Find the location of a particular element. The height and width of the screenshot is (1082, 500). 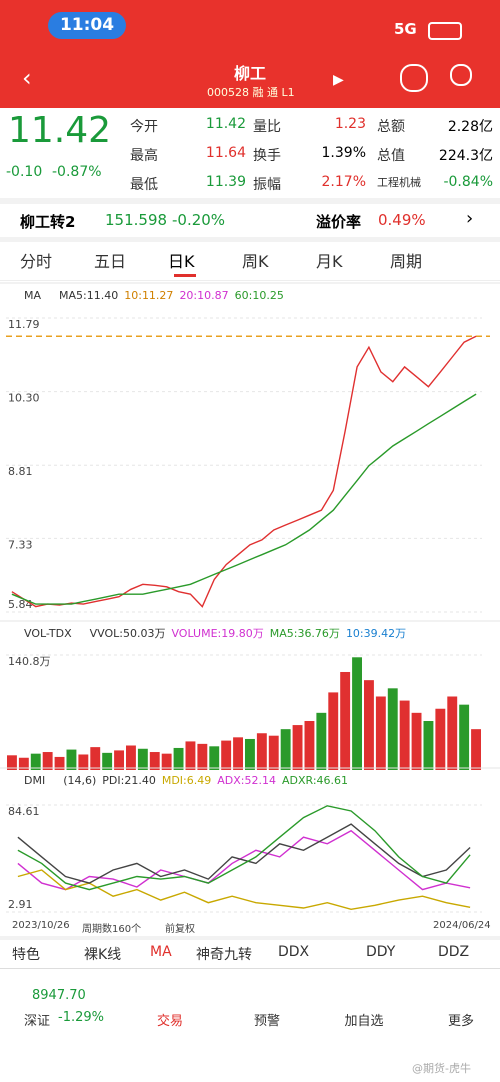

tab: 日K is located at coordinates (181, 261).